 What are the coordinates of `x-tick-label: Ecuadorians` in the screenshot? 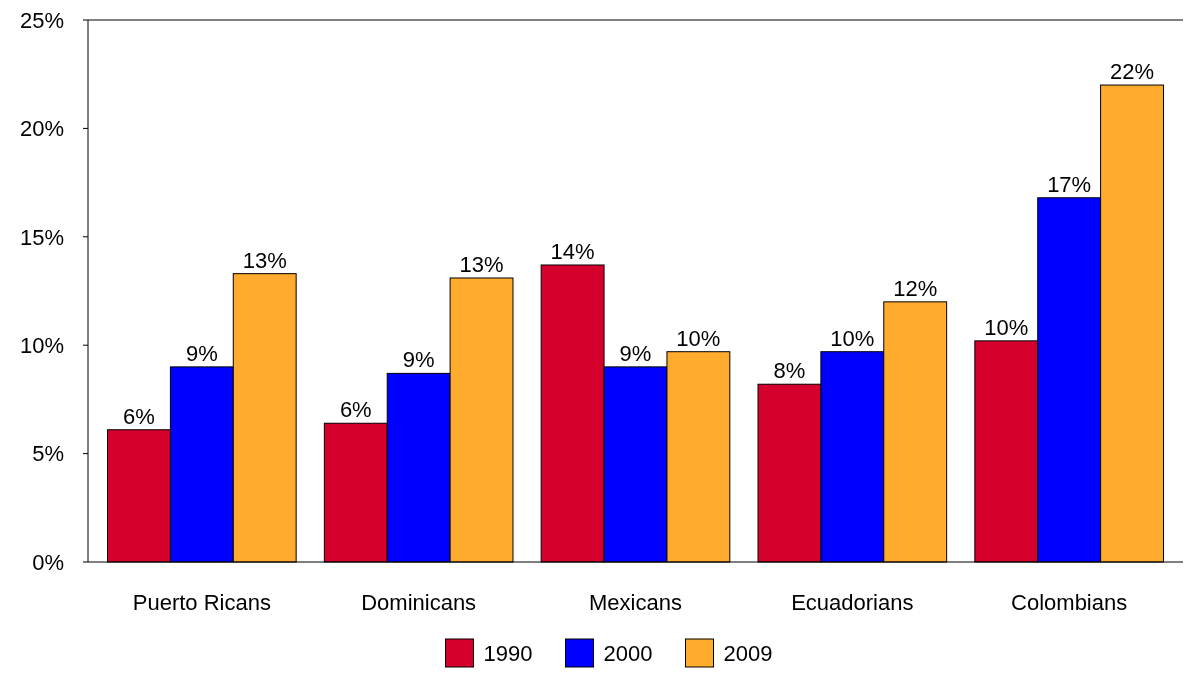 It's located at (852, 602).